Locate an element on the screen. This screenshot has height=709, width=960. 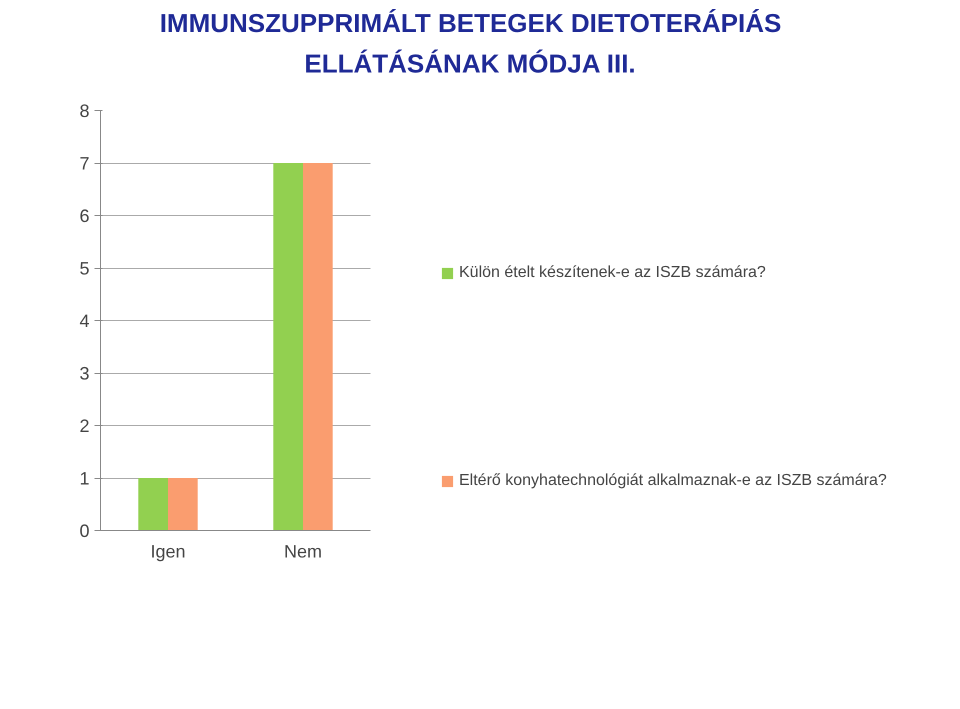
text: IMMUNSZUPPRIMÁLT BETEGEK DIETOTERÁPIÁS ELLÁTÁSÁNAK MÓDJA III. is located at coordinates (471, 43).